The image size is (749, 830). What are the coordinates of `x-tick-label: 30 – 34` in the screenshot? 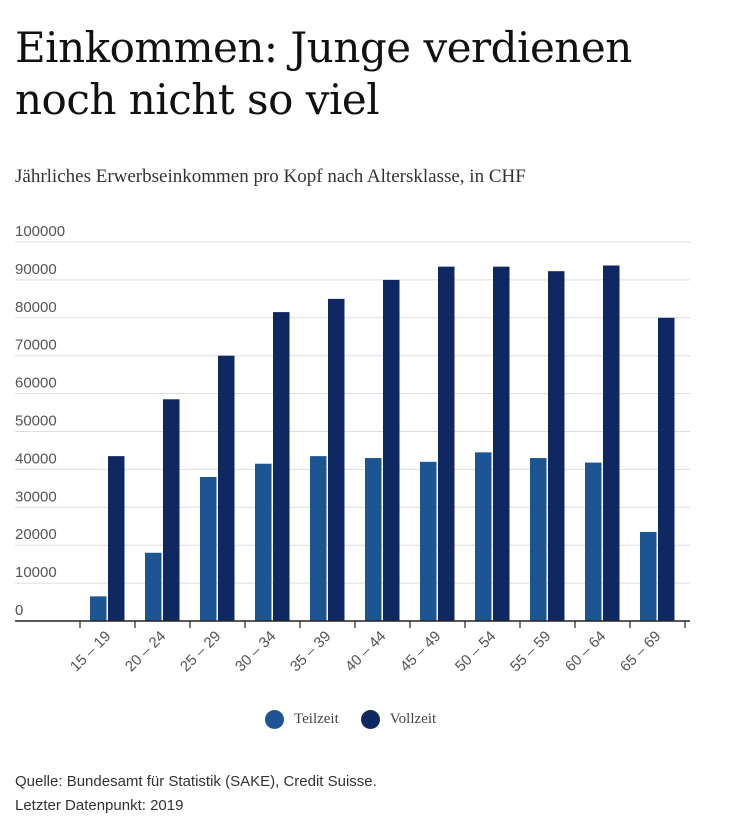 It's located at (255, 651).